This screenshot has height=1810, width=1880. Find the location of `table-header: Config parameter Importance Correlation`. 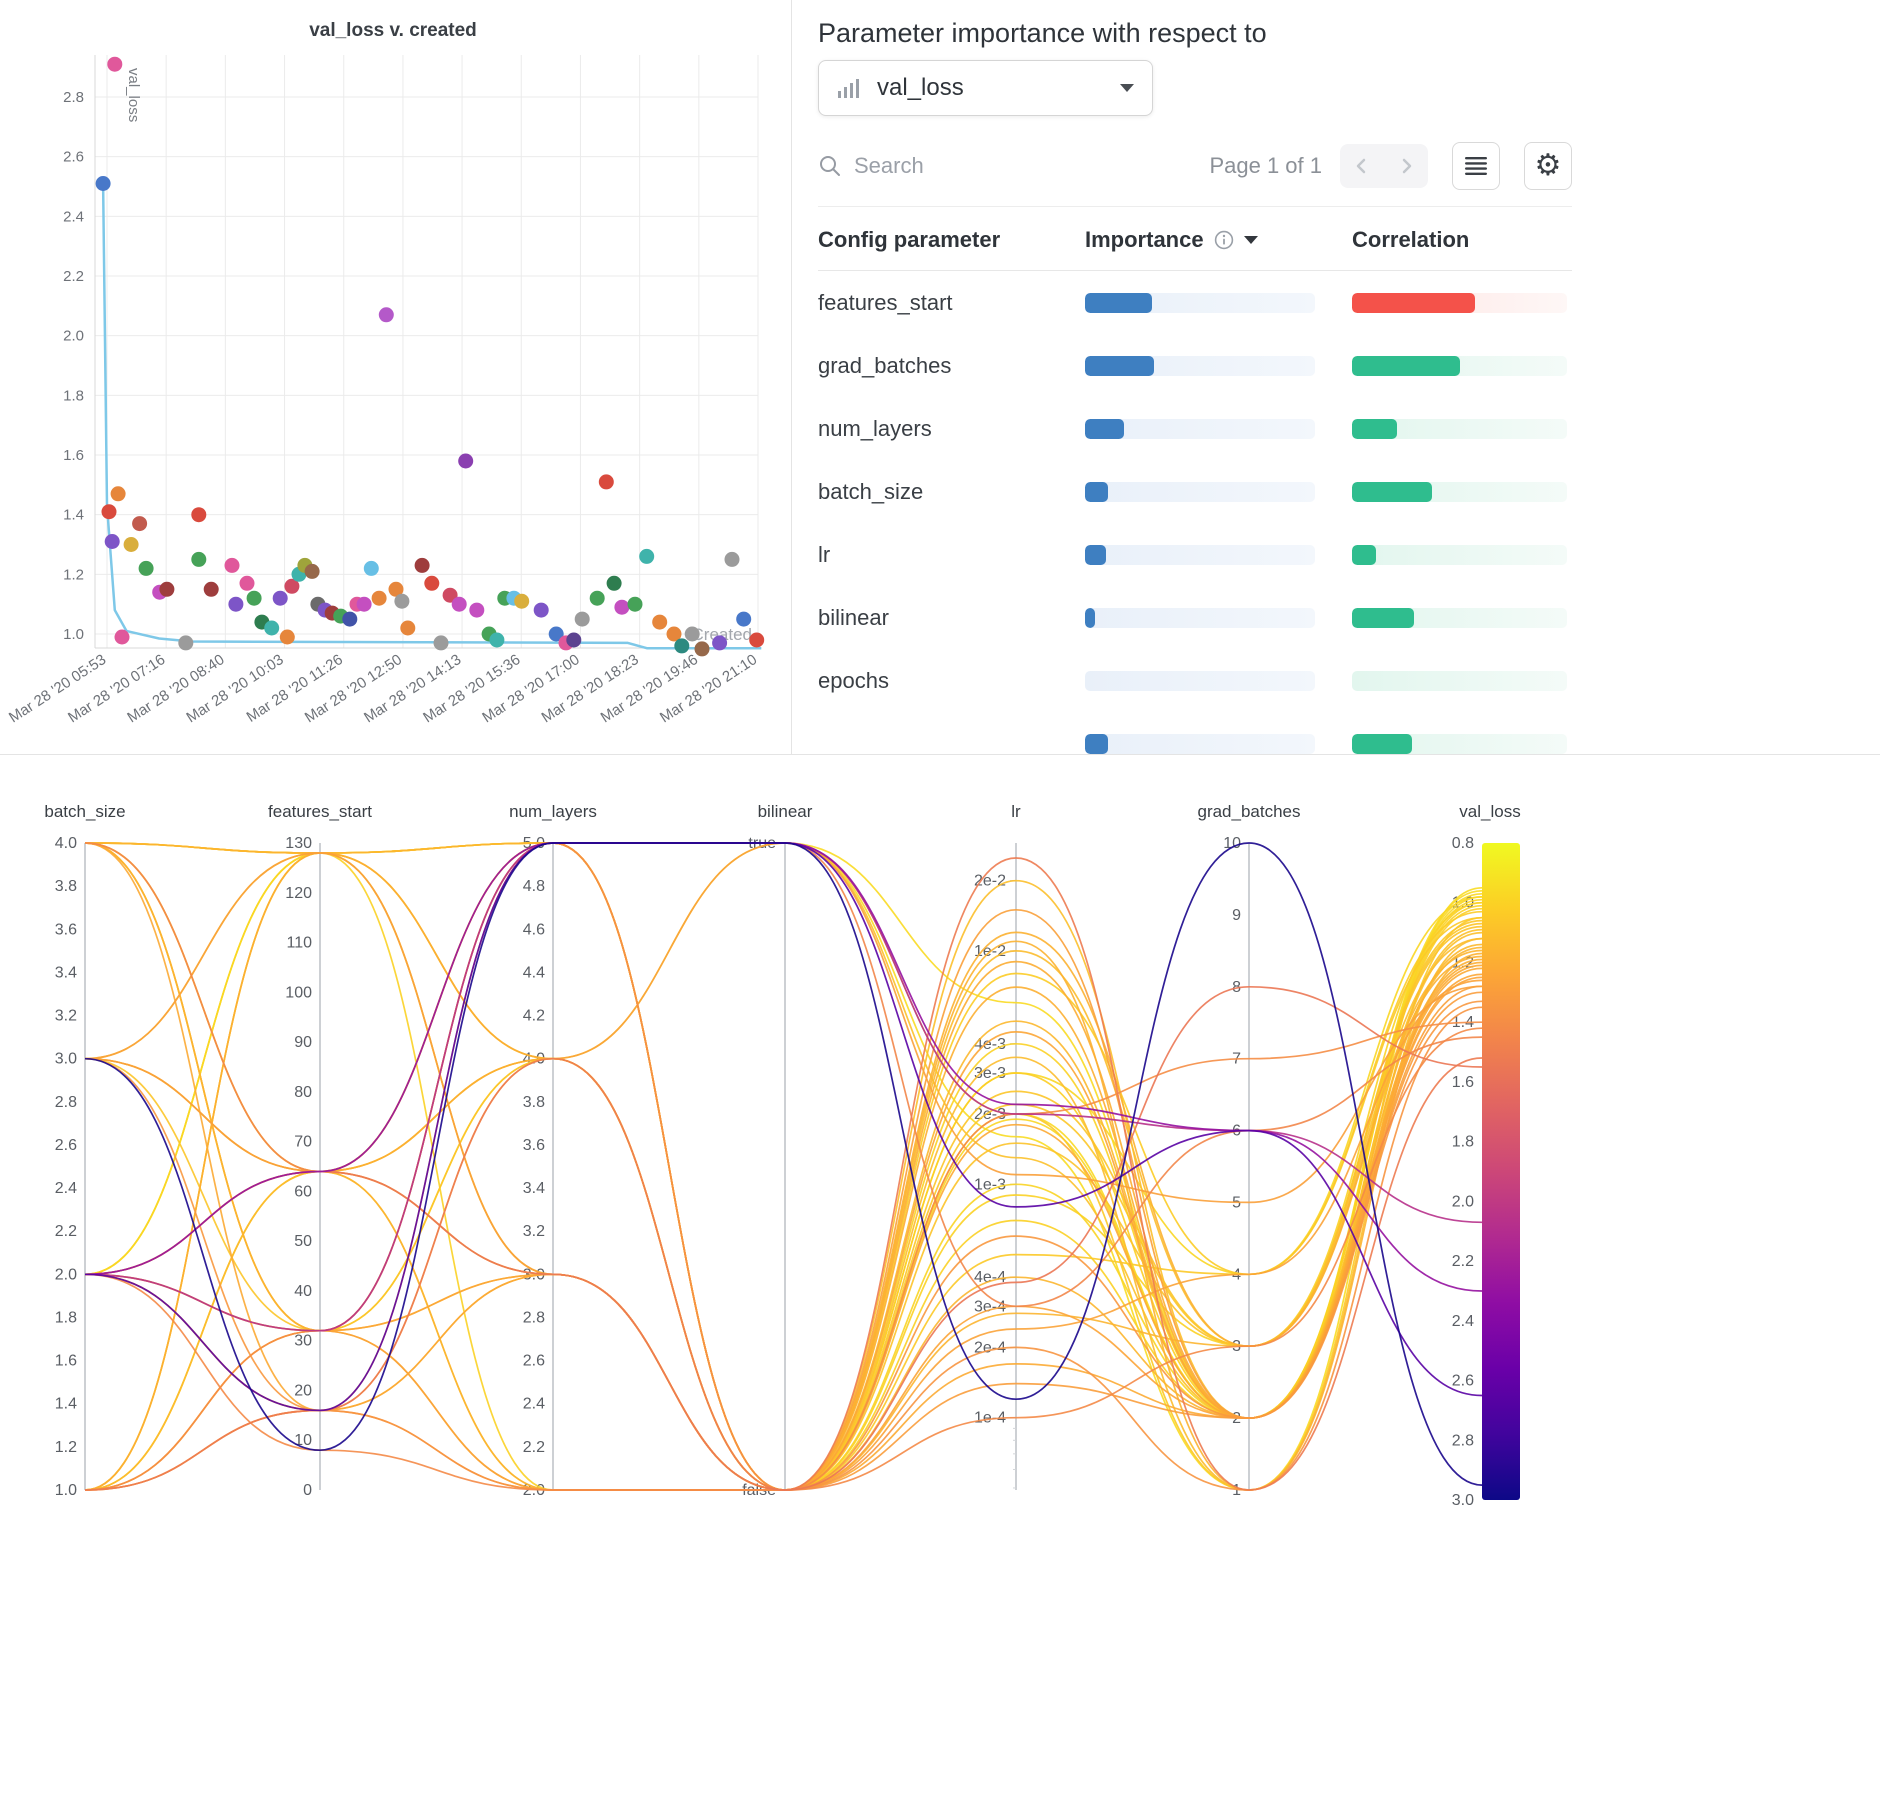

table-header: Config parameter Importance Correlation is located at coordinates (1195, 240).